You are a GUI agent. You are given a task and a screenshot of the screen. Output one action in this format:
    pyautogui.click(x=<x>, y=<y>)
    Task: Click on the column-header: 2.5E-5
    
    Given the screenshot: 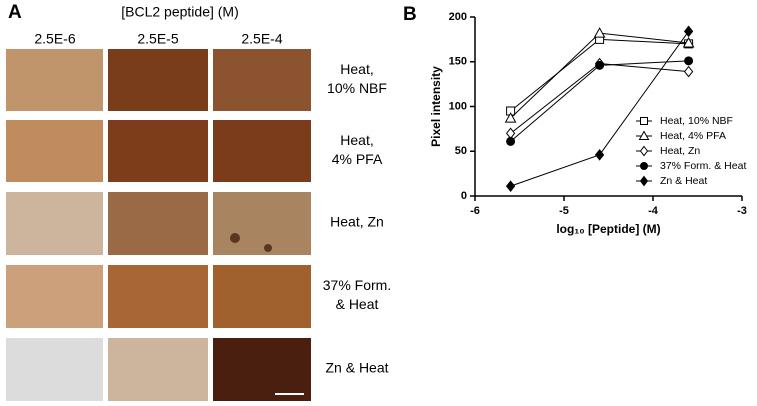 What is the action you would take?
    pyautogui.click(x=157, y=39)
    